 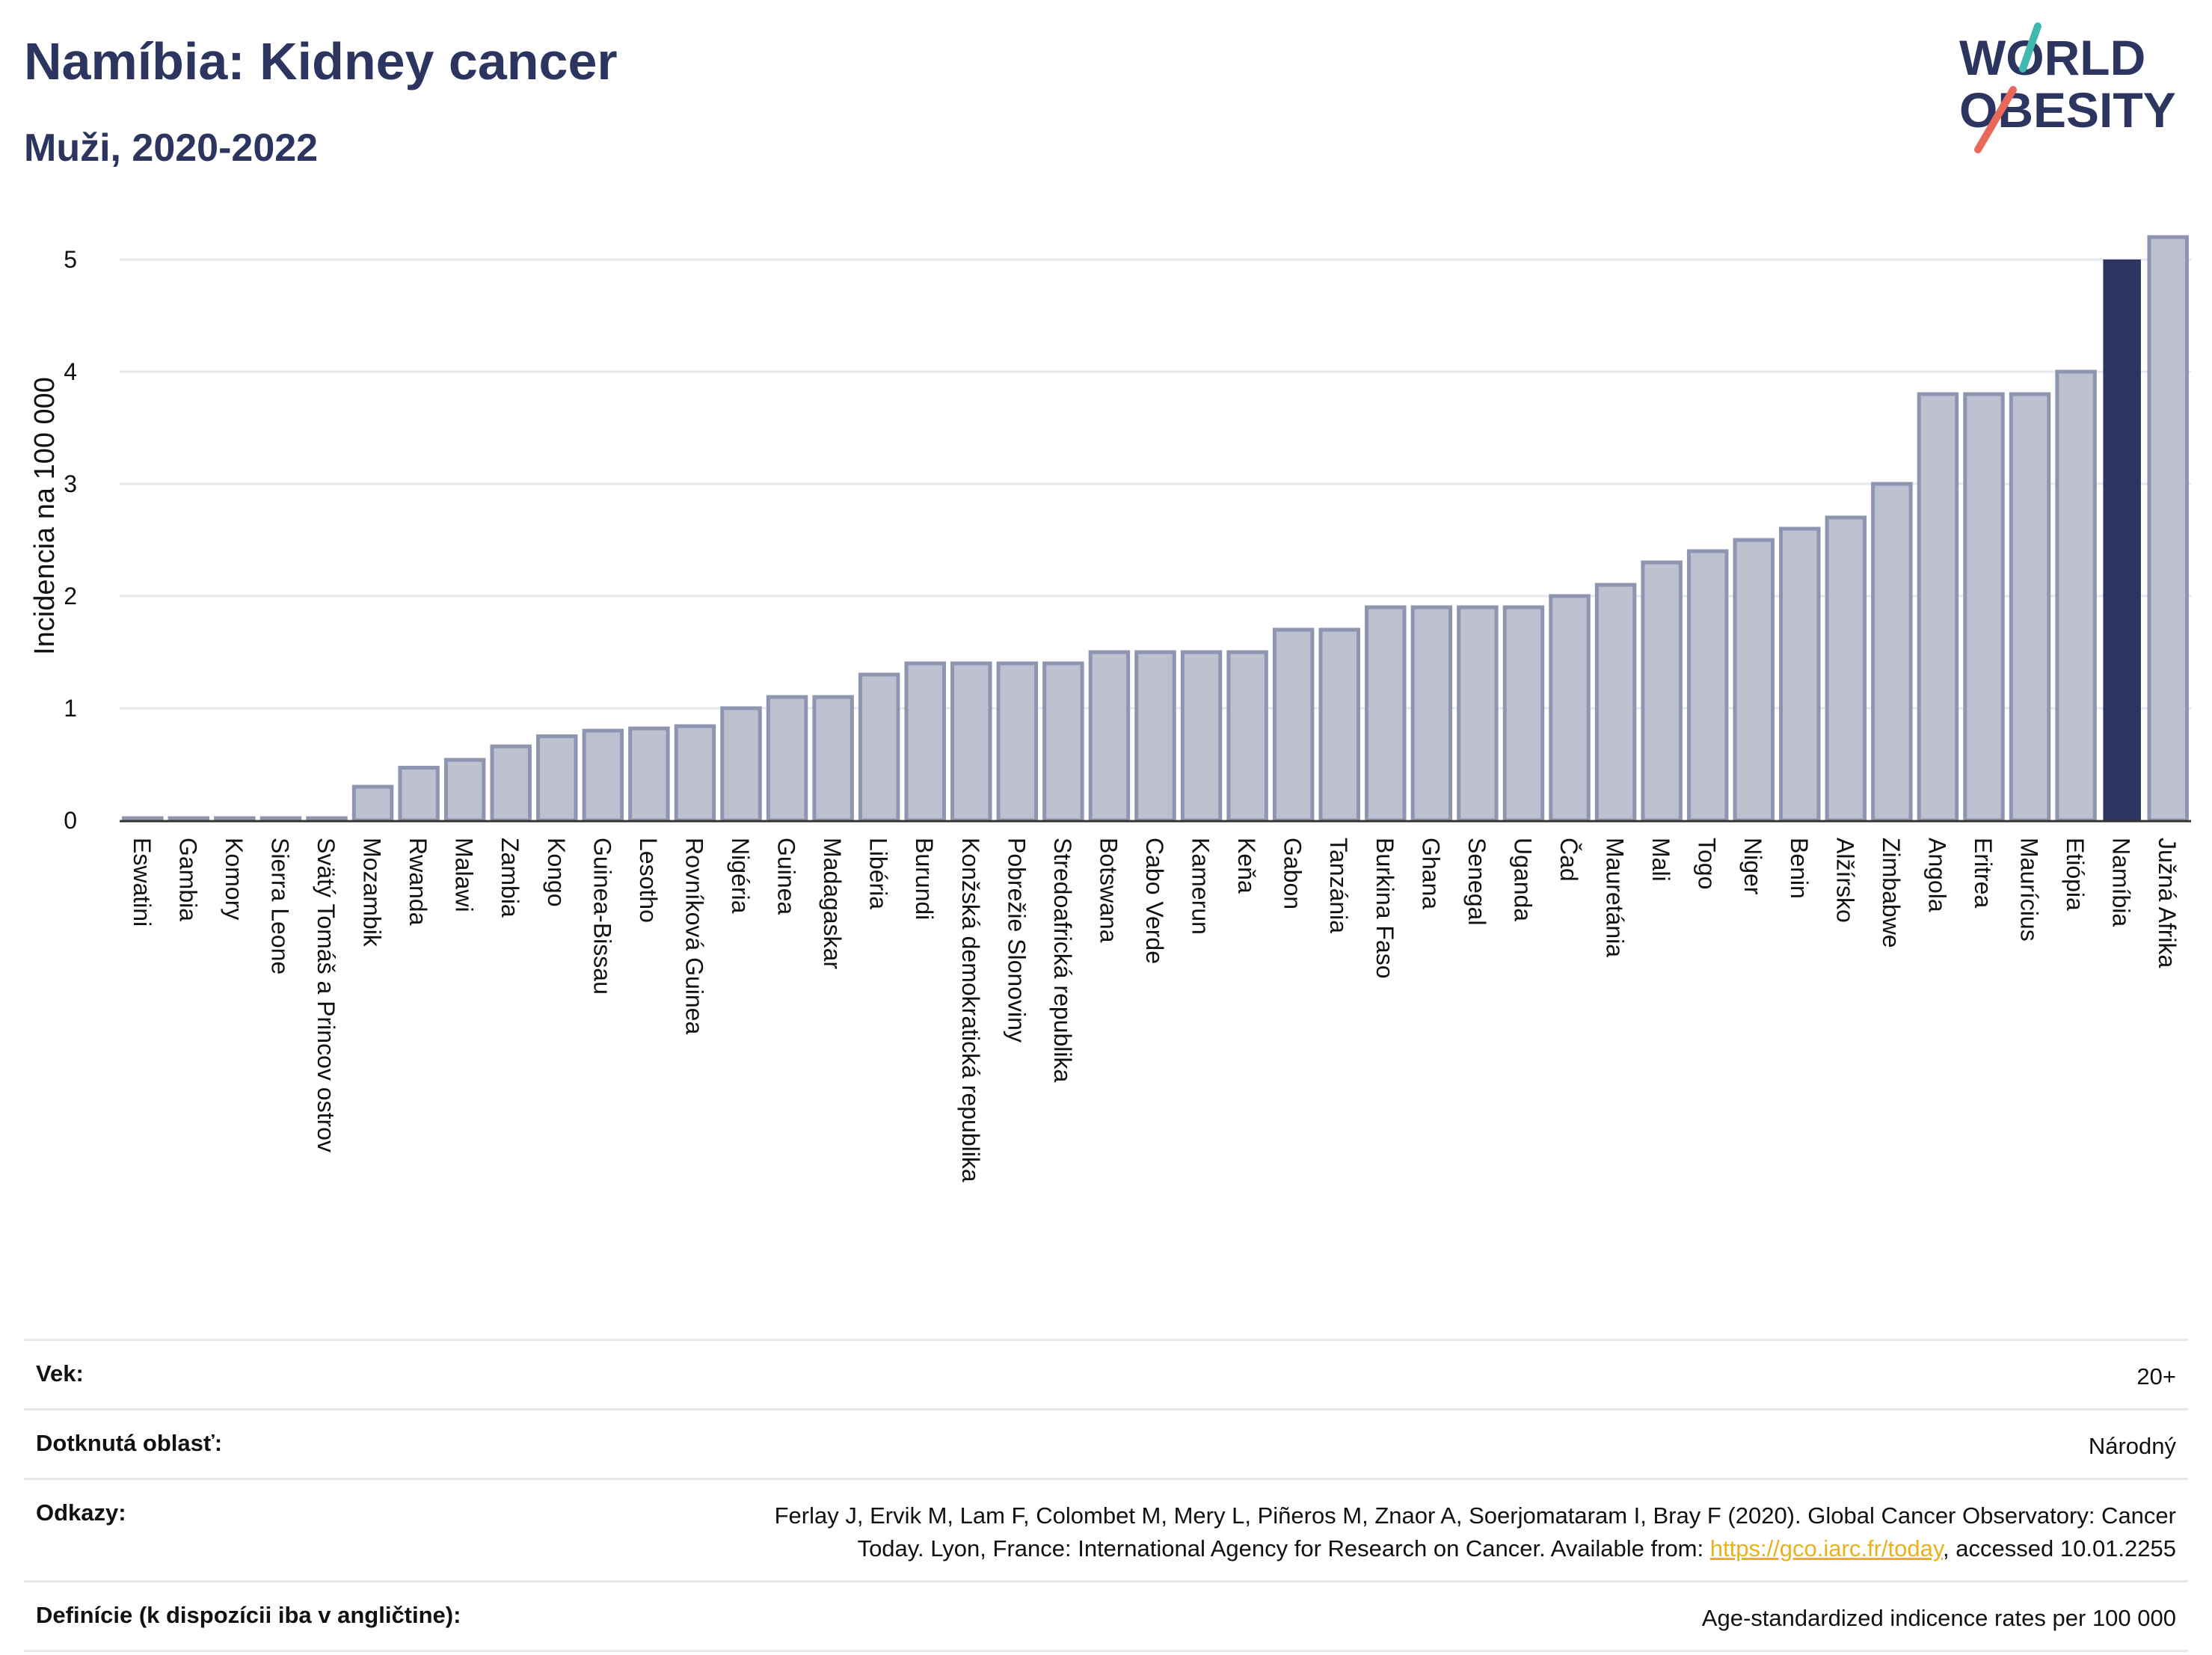 What do you see at coordinates (1799, 868) in the screenshot?
I see `x-tick-label: Benin` at bounding box center [1799, 868].